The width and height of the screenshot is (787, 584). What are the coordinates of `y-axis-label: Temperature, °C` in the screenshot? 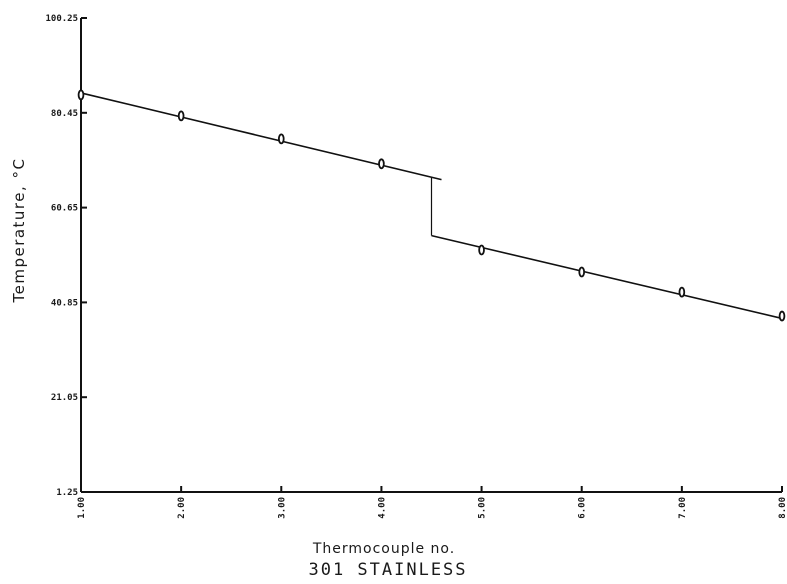 It's located at (19, 230).